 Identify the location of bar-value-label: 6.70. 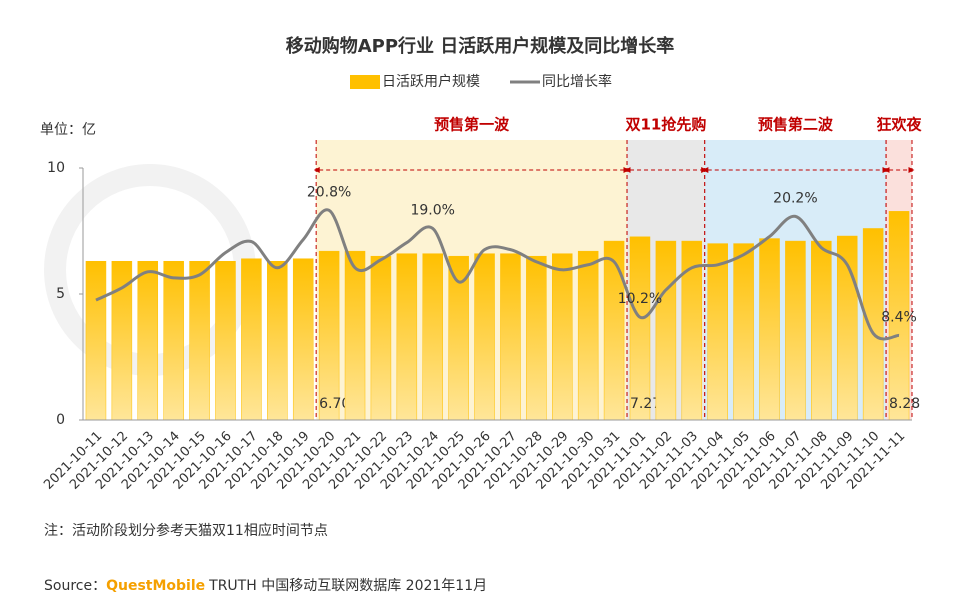
(334, 404).